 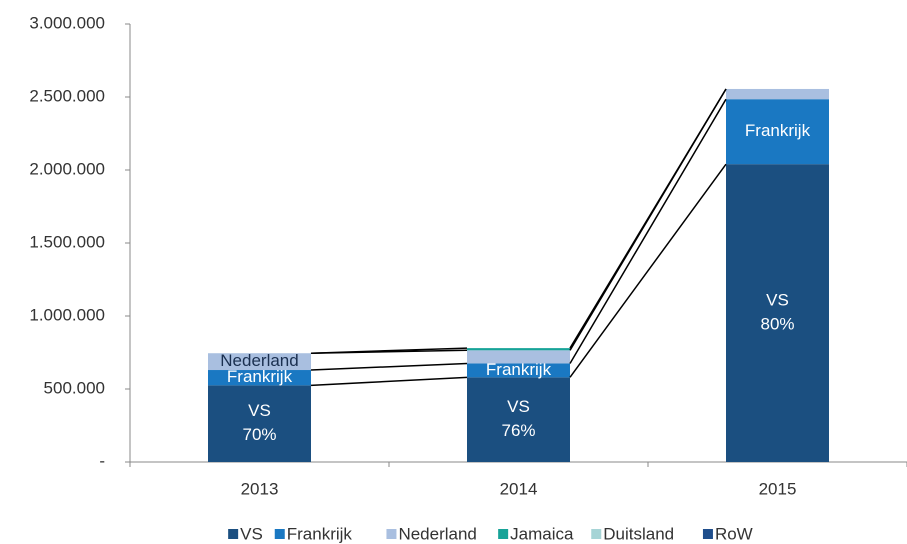 What do you see at coordinates (518, 430) in the screenshot?
I see `data-label: 76%` at bounding box center [518, 430].